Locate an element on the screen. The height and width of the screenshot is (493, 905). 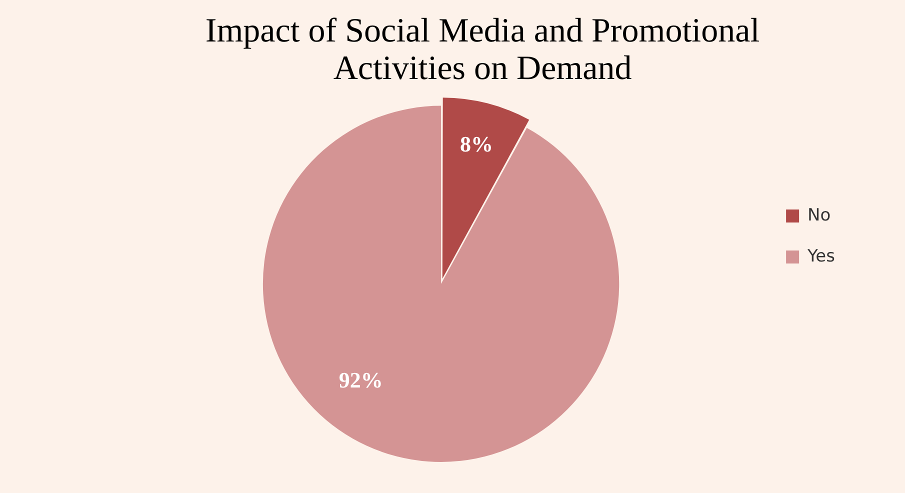
data-label: 92% is located at coordinates (360, 380).